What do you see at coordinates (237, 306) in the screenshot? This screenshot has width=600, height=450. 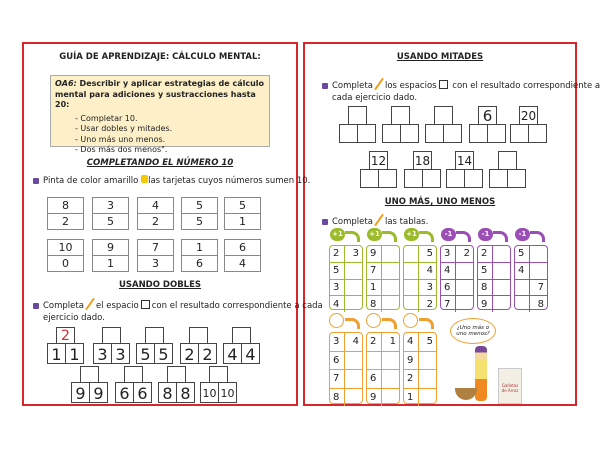 I see `text-span: con el resultado correspondiente a cada` at bounding box center [237, 306].